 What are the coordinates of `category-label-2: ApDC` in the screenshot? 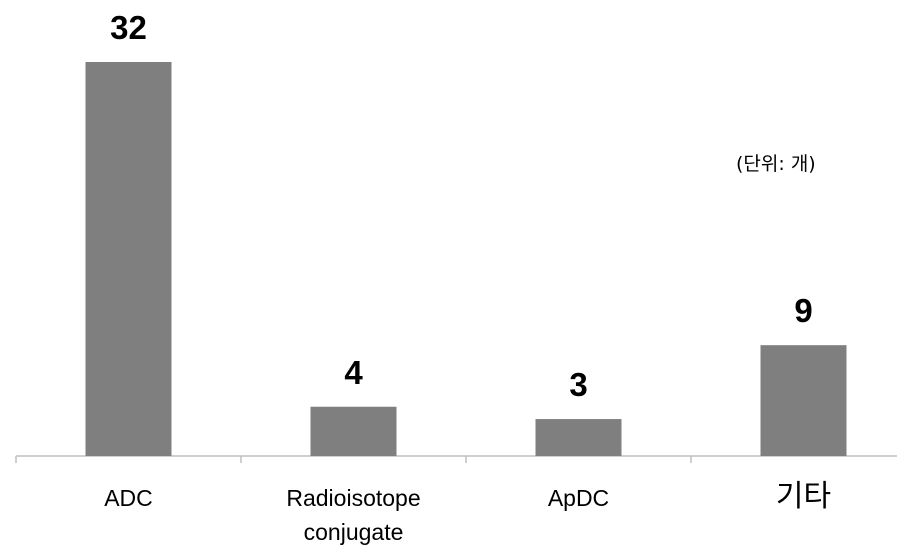 It's located at (579, 498).